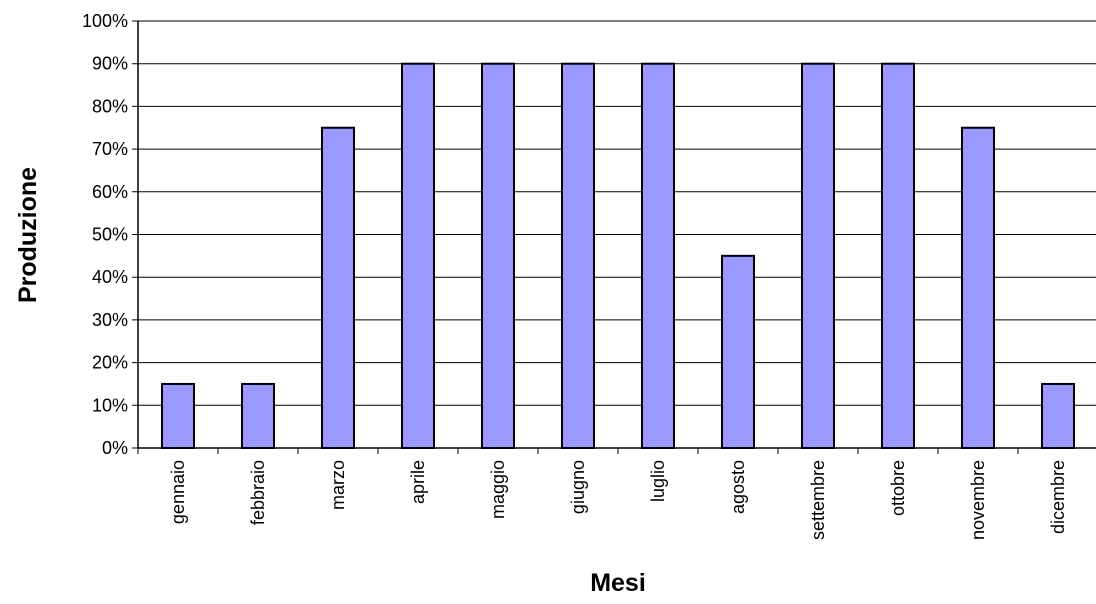 The height and width of the screenshot is (604, 1096). What do you see at coordinates (498, 255) in the screenshot?
I see `bar-maggio` at bounding box center [498, 255].